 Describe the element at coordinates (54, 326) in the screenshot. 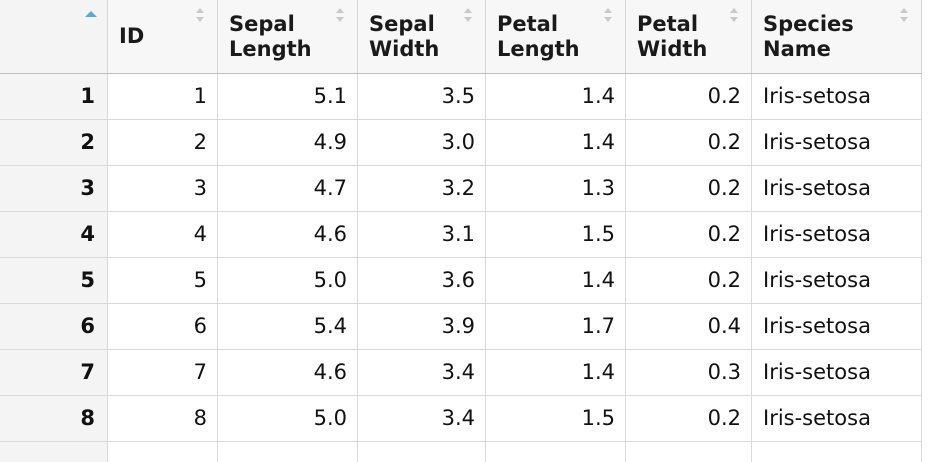

I see `row-number: 6` at that location.